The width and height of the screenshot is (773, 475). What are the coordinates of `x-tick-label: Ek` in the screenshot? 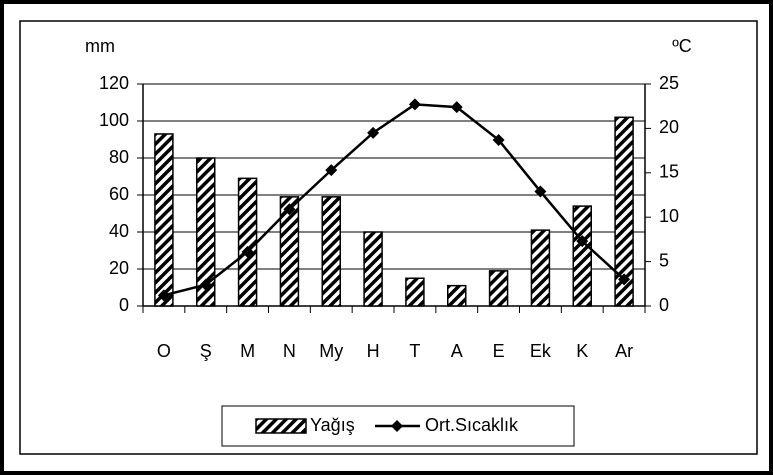 It's located at (541, 351).